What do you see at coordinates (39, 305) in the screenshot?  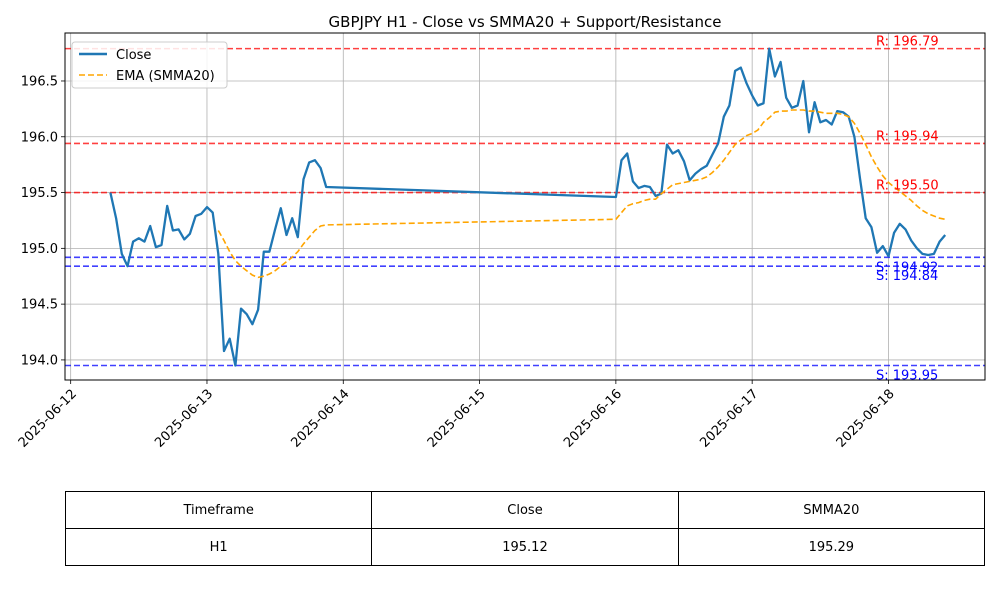 I see `y-tick-label: 194.5` at bounding box center [39, 305].